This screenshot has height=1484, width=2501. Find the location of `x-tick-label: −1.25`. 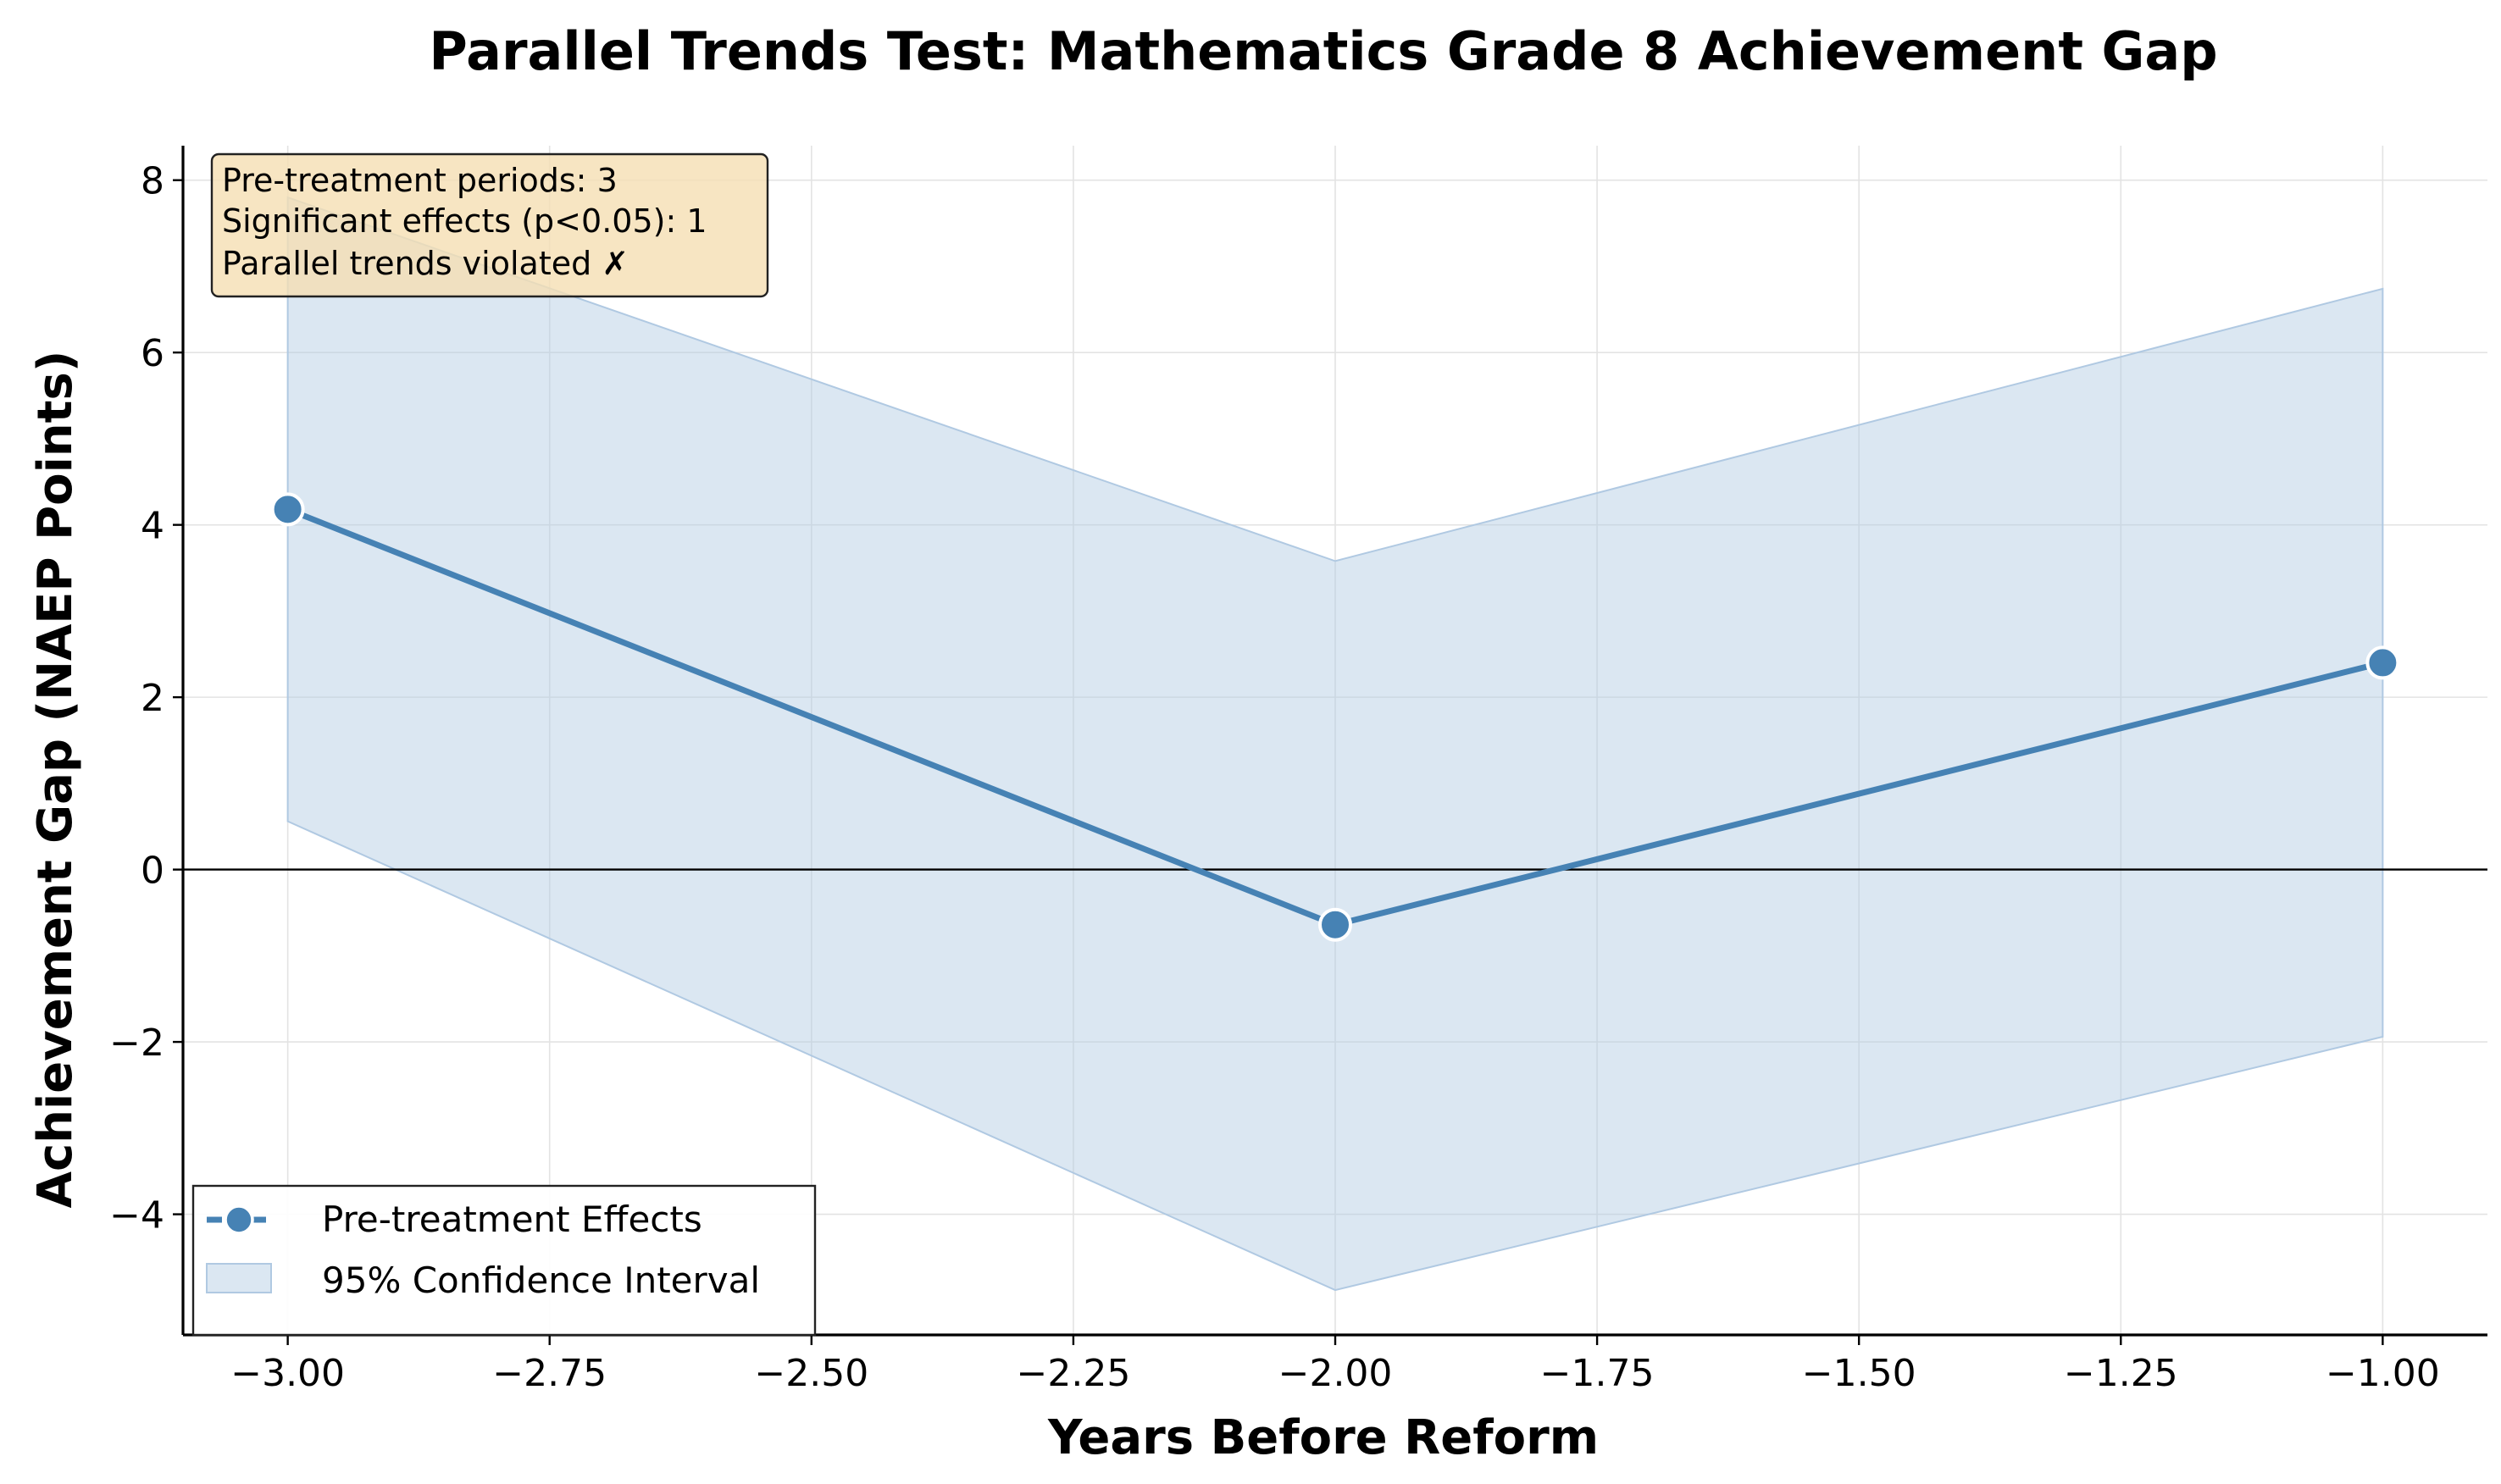

x-tick-label: −1.25 is located at coordinates (2121, 1373).